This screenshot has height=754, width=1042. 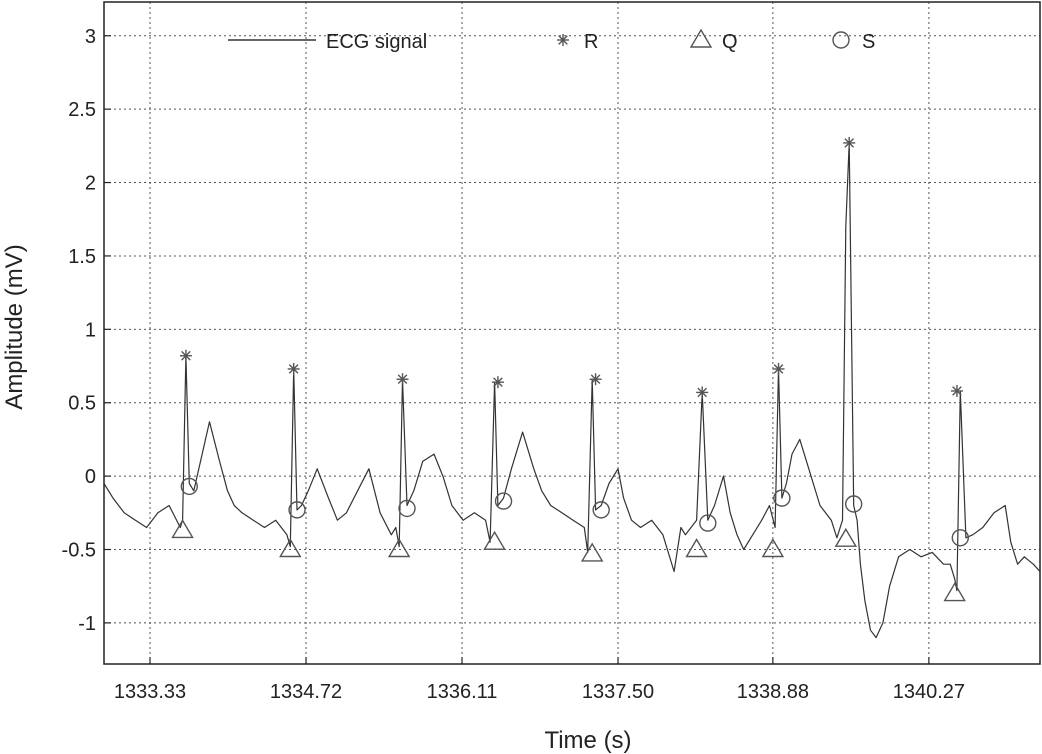 I want to click on x-tick-label: 1333.33, so click(x=150, y=692).